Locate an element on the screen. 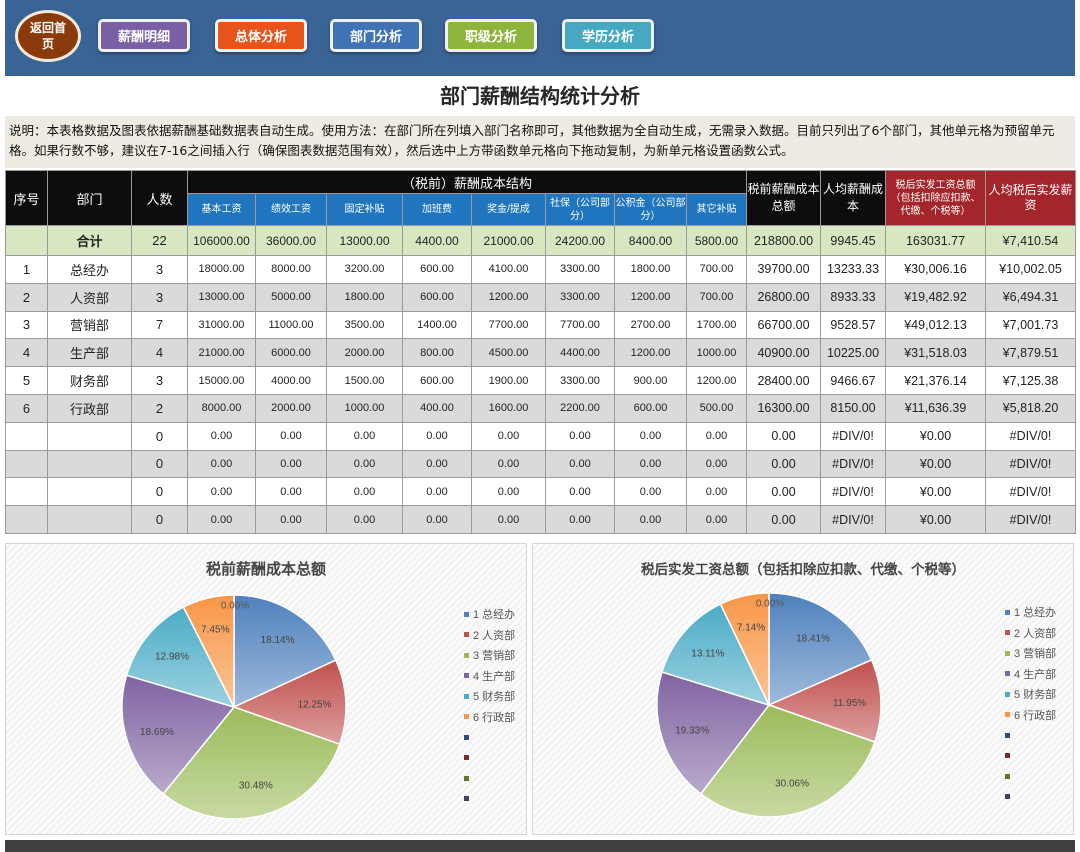 This screenshot has width=1080, height=852. row-value-cell: 5000.00 is located at coordinates (291, 297).